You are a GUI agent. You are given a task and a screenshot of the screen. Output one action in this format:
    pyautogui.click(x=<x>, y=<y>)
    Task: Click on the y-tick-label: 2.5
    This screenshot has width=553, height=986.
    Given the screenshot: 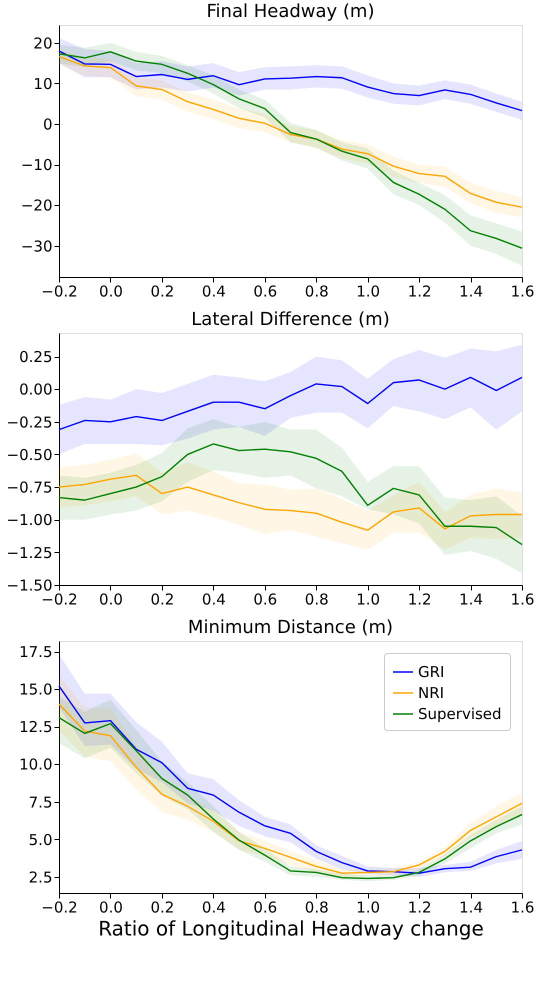 What is the action you would take?
    pyautogui.click(x=40, y=877)
    